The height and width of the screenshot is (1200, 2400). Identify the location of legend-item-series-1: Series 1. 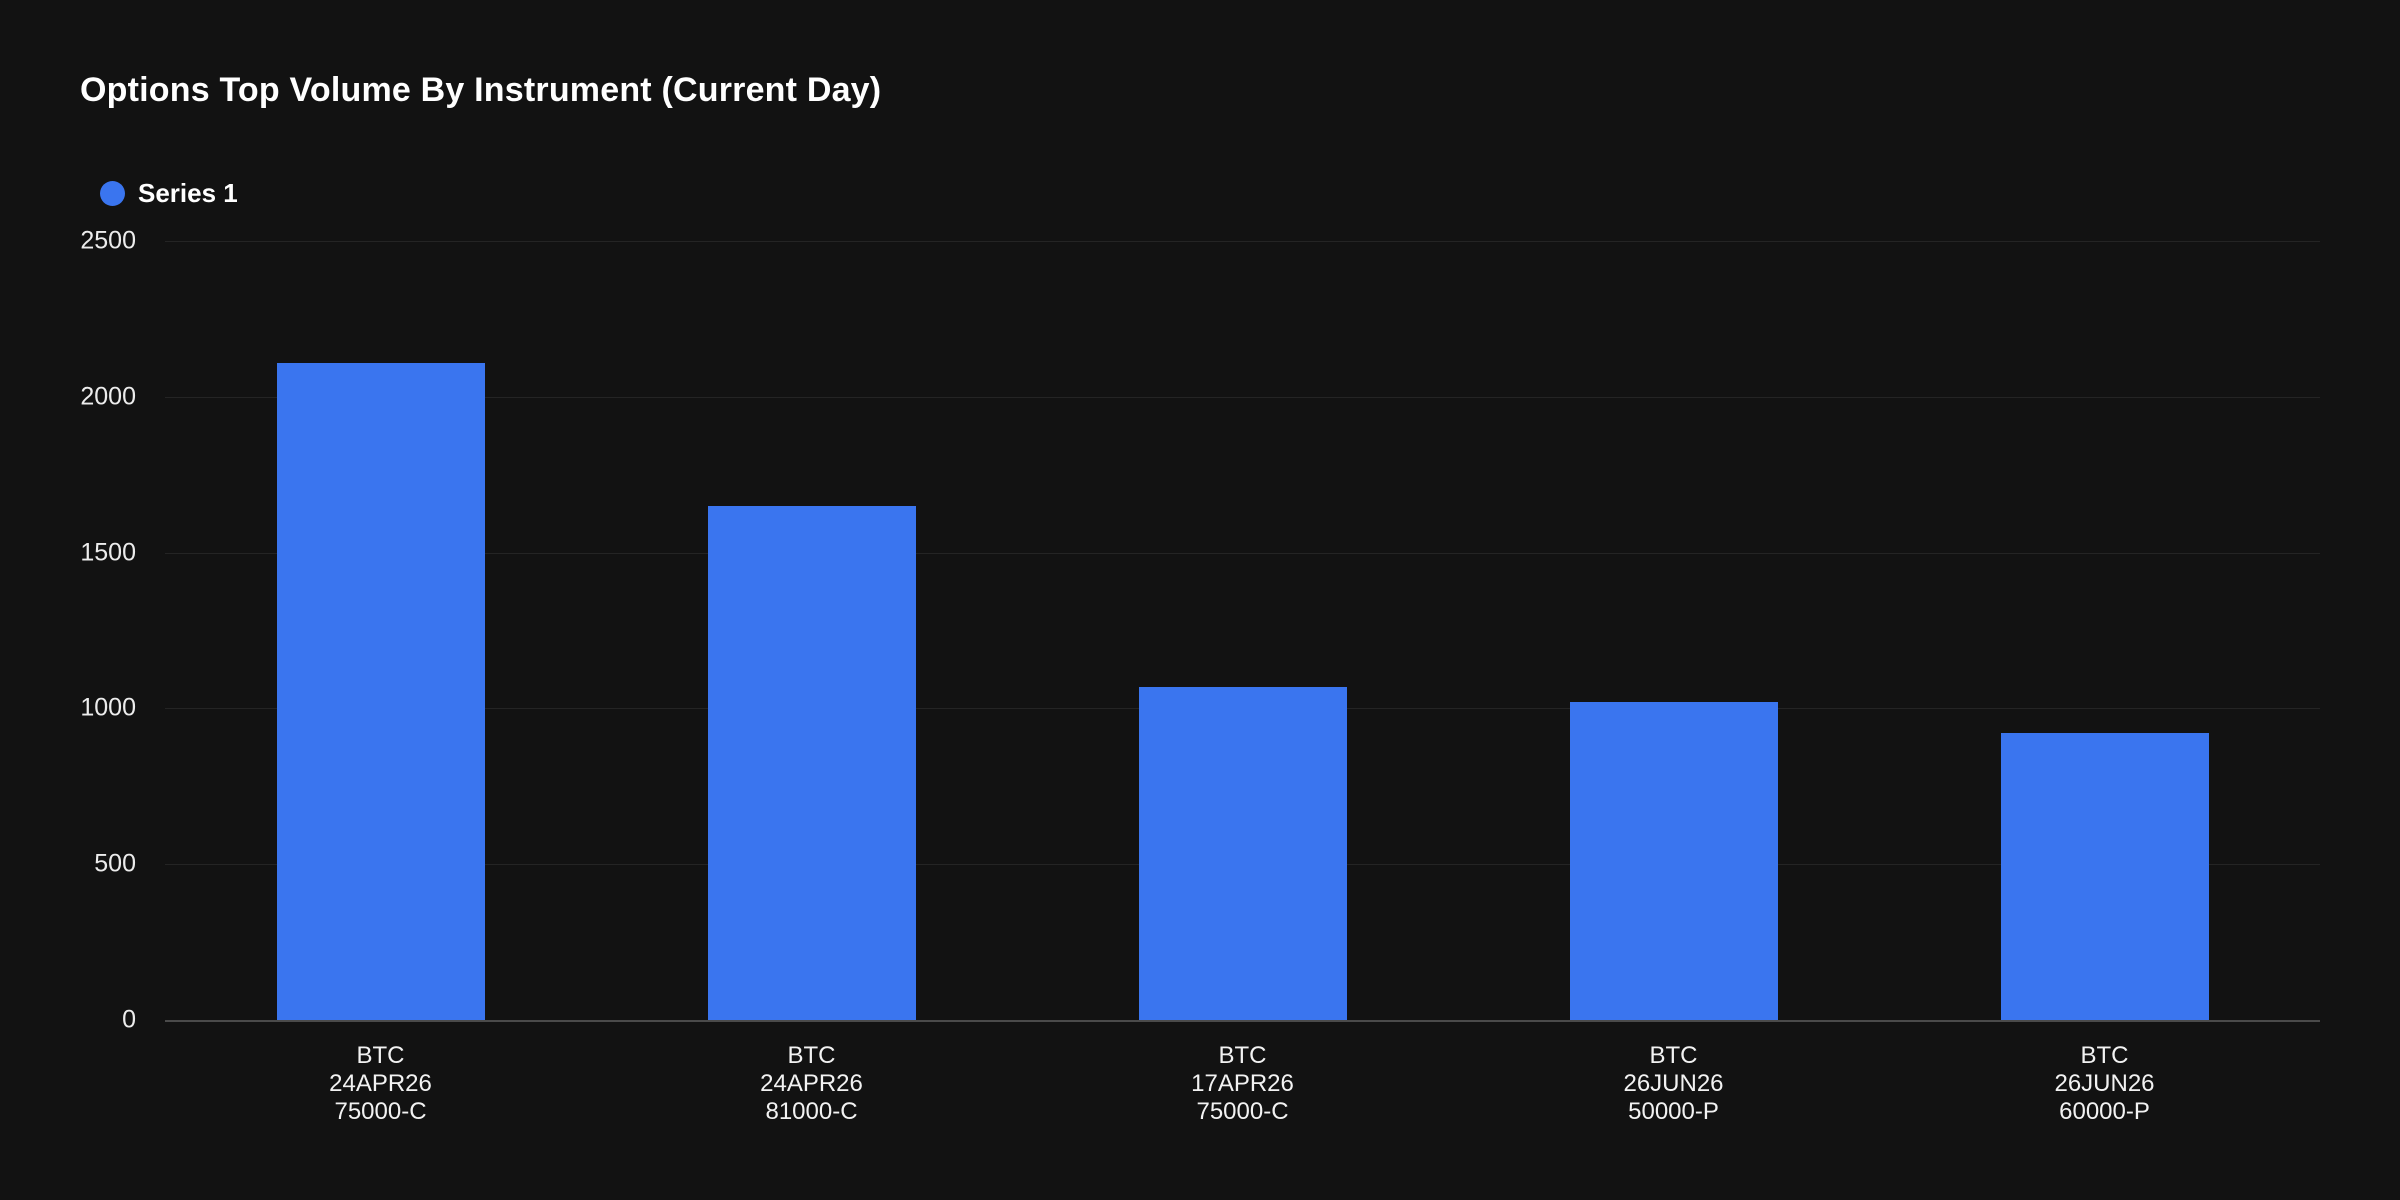
(169, 193).